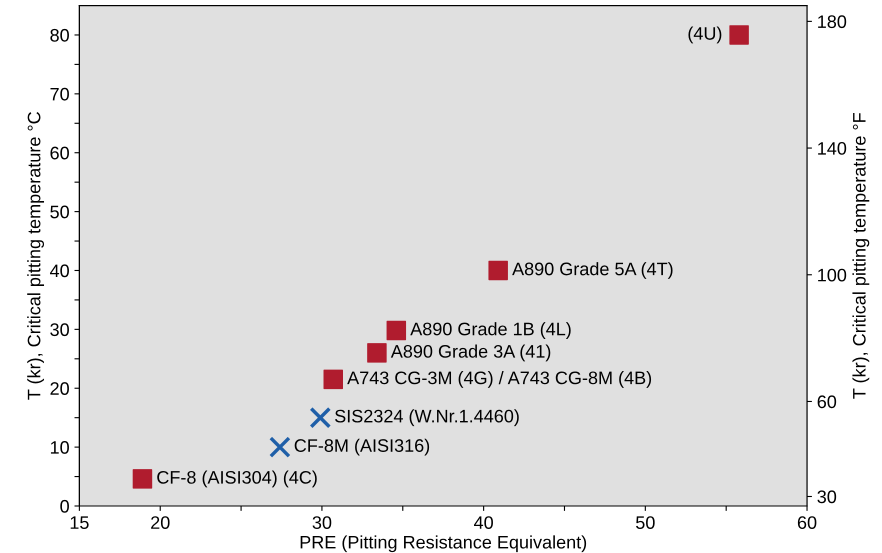 This screenshot has width=882, height=553. What do you see at coordinates (705, 35) in the screenshot?
I see `annotation: (4U)` at bounding box center [705, 35].